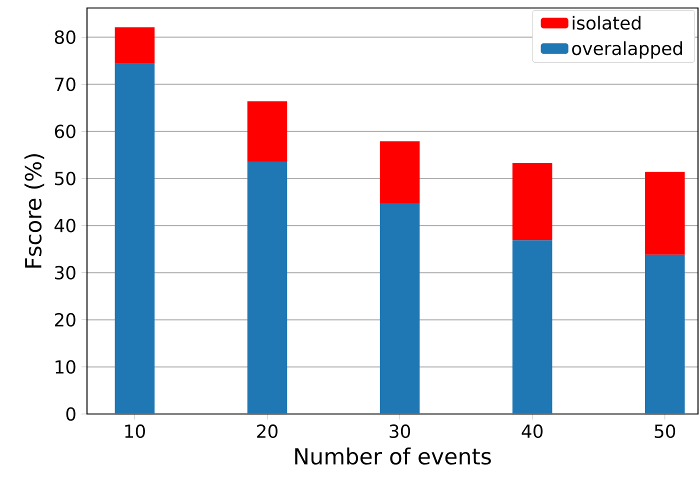 Image resolution: width=700 pixels, height=481 pixels. What do you see at coordinates (627, 50) in the screenshot?
I see `legend-label: overalapped` at bounding box center [627, 50].